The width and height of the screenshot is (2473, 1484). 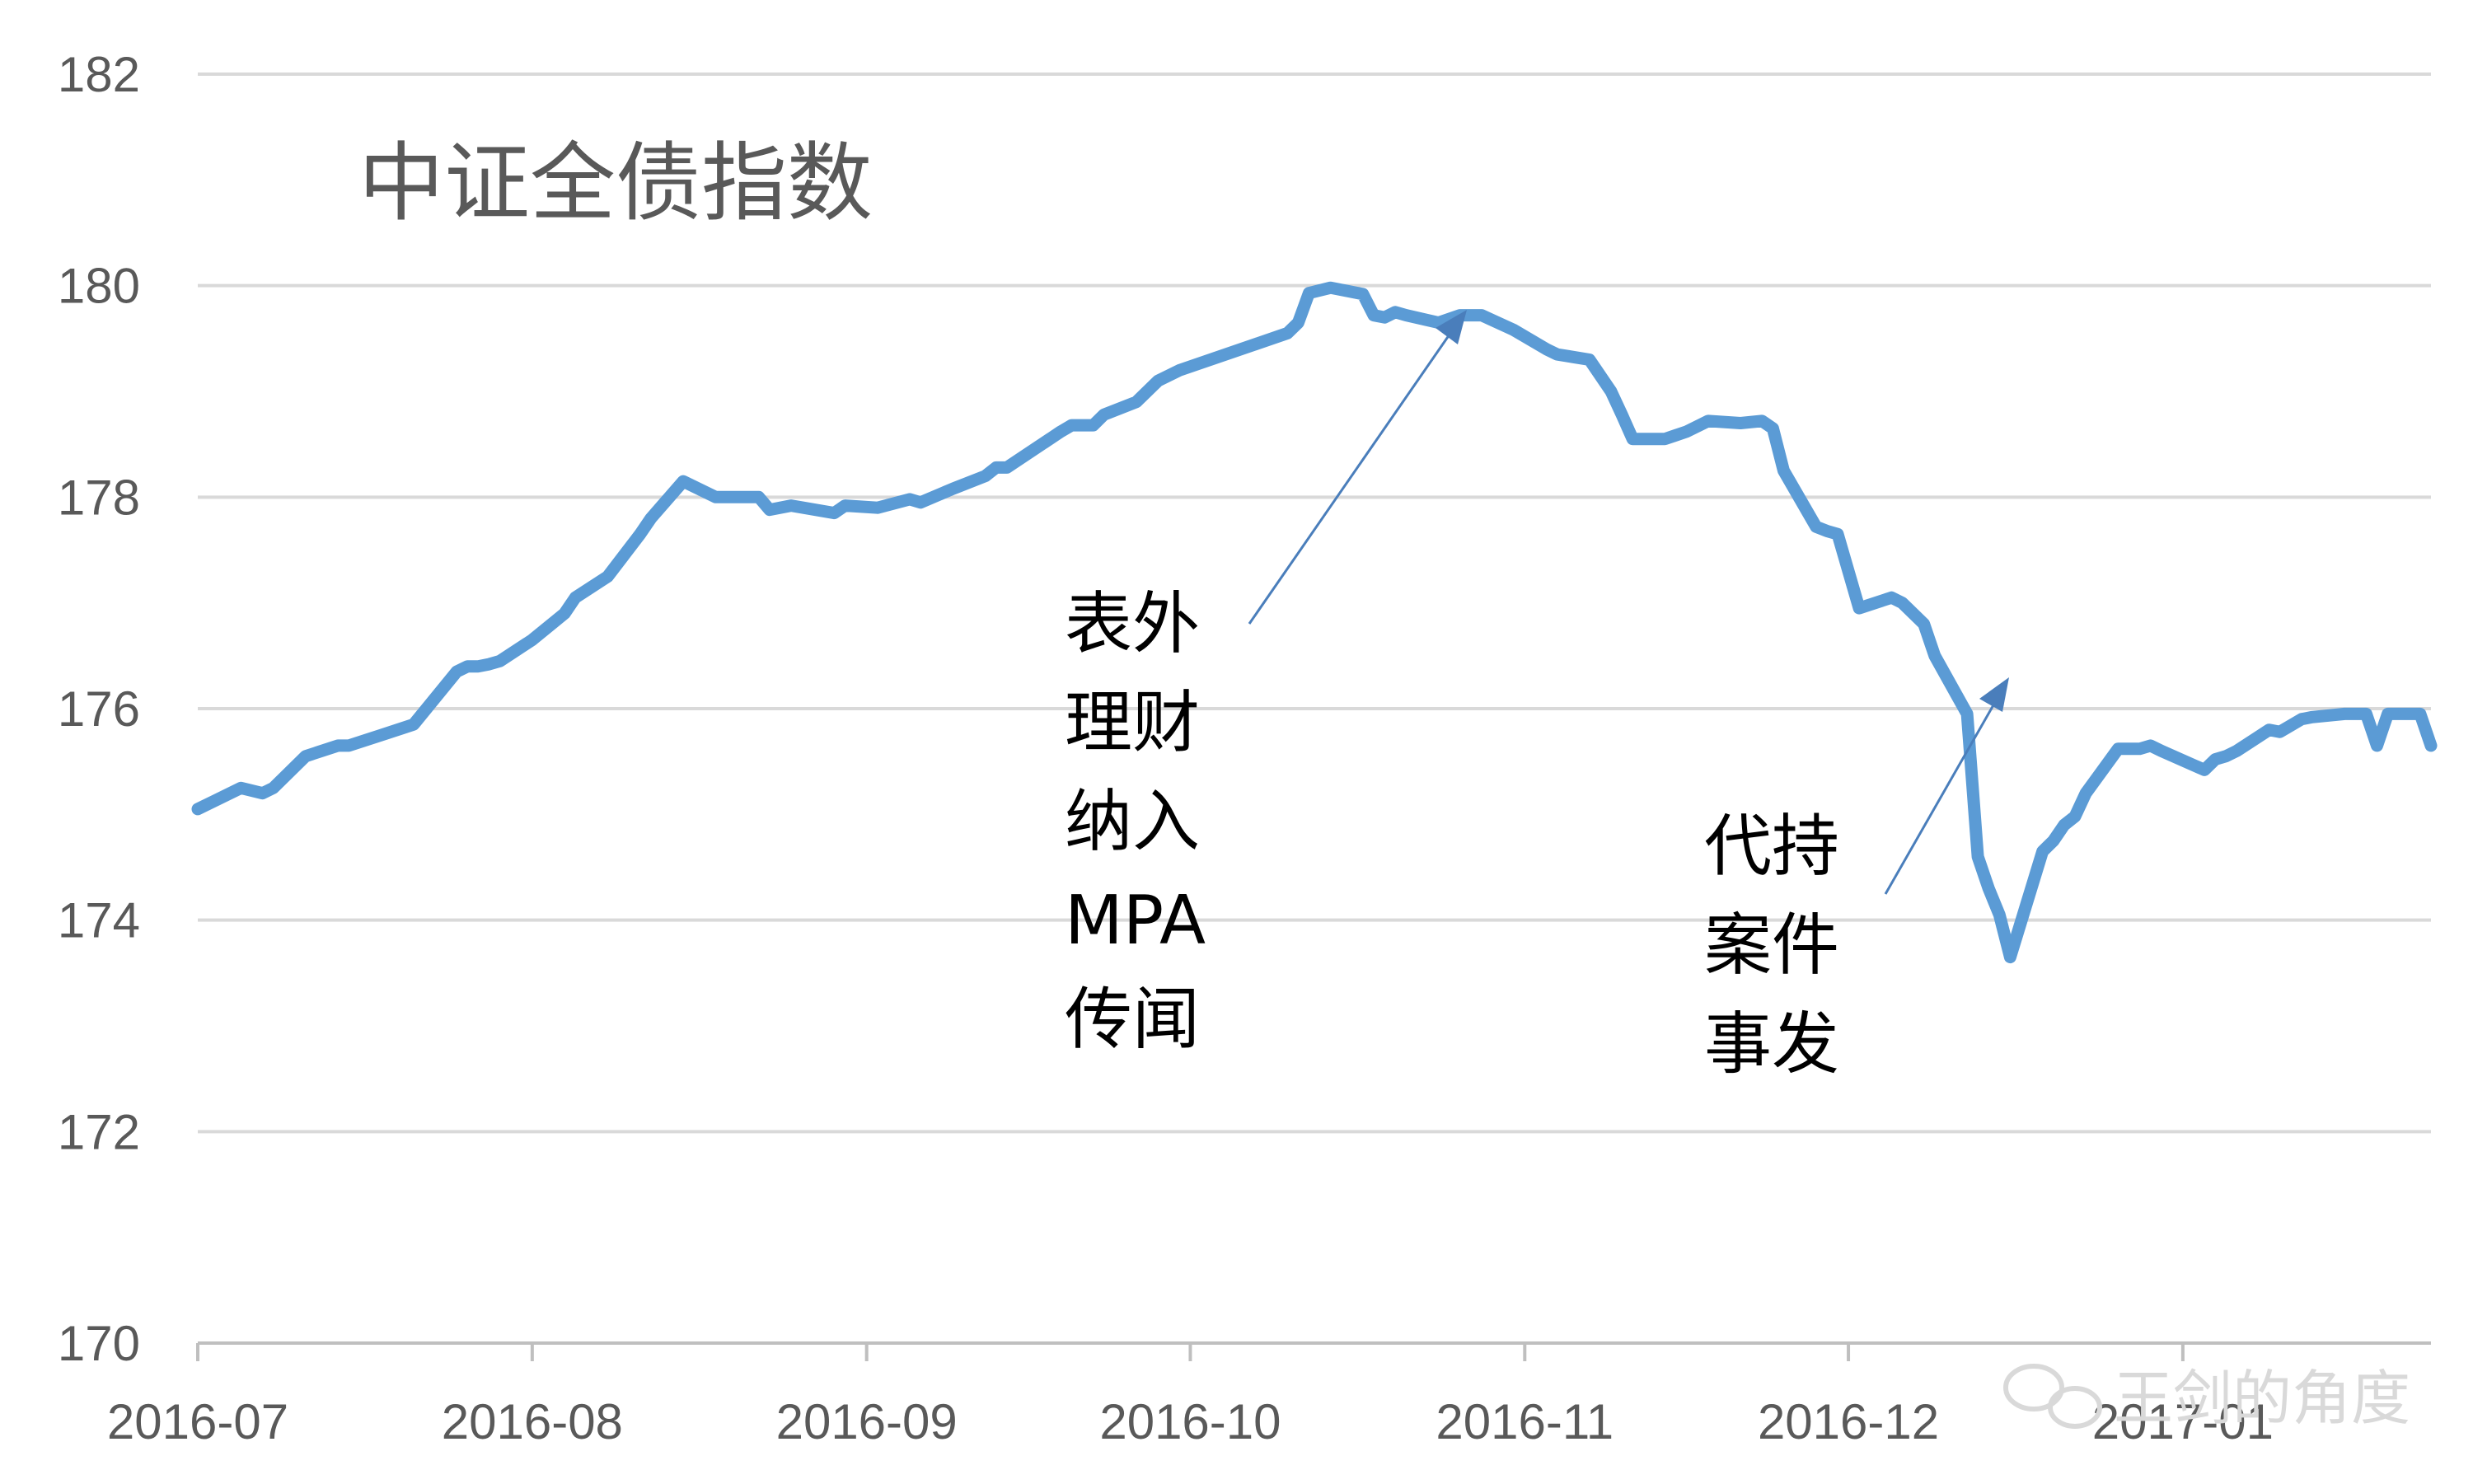 I want to click on y-axis-tick-labels: 170 172 174 176 178 180 182, so click(x=99, y=709).